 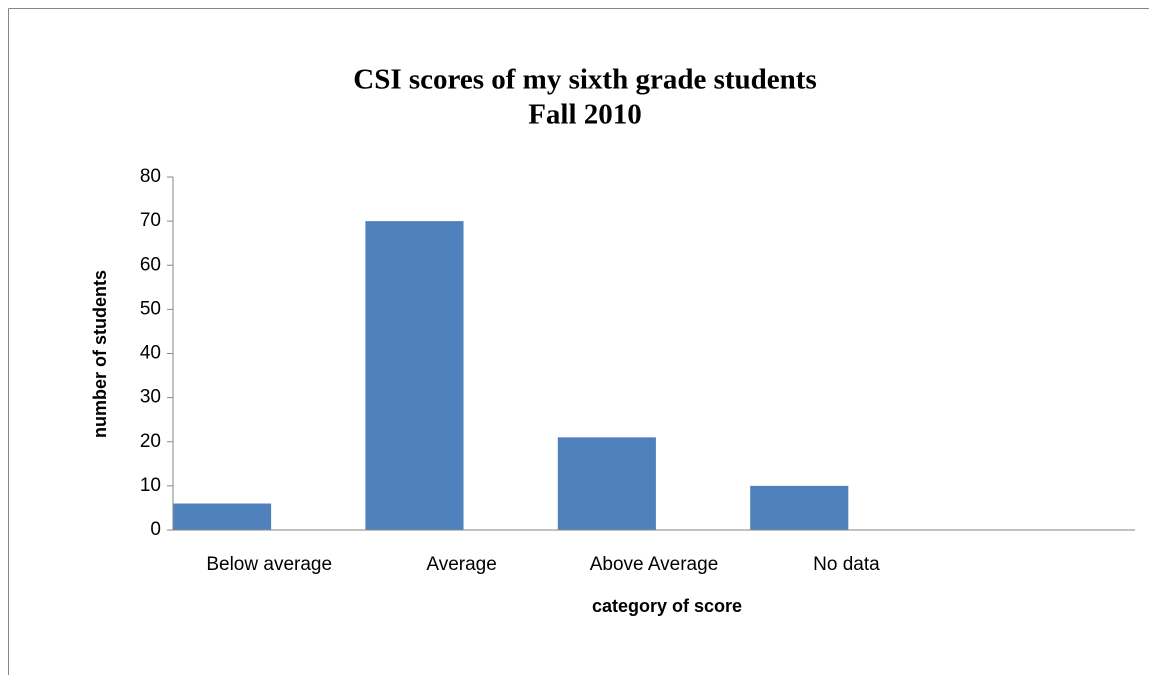 I want to click on y-tick-label: 20, so click(x=150, y=441).